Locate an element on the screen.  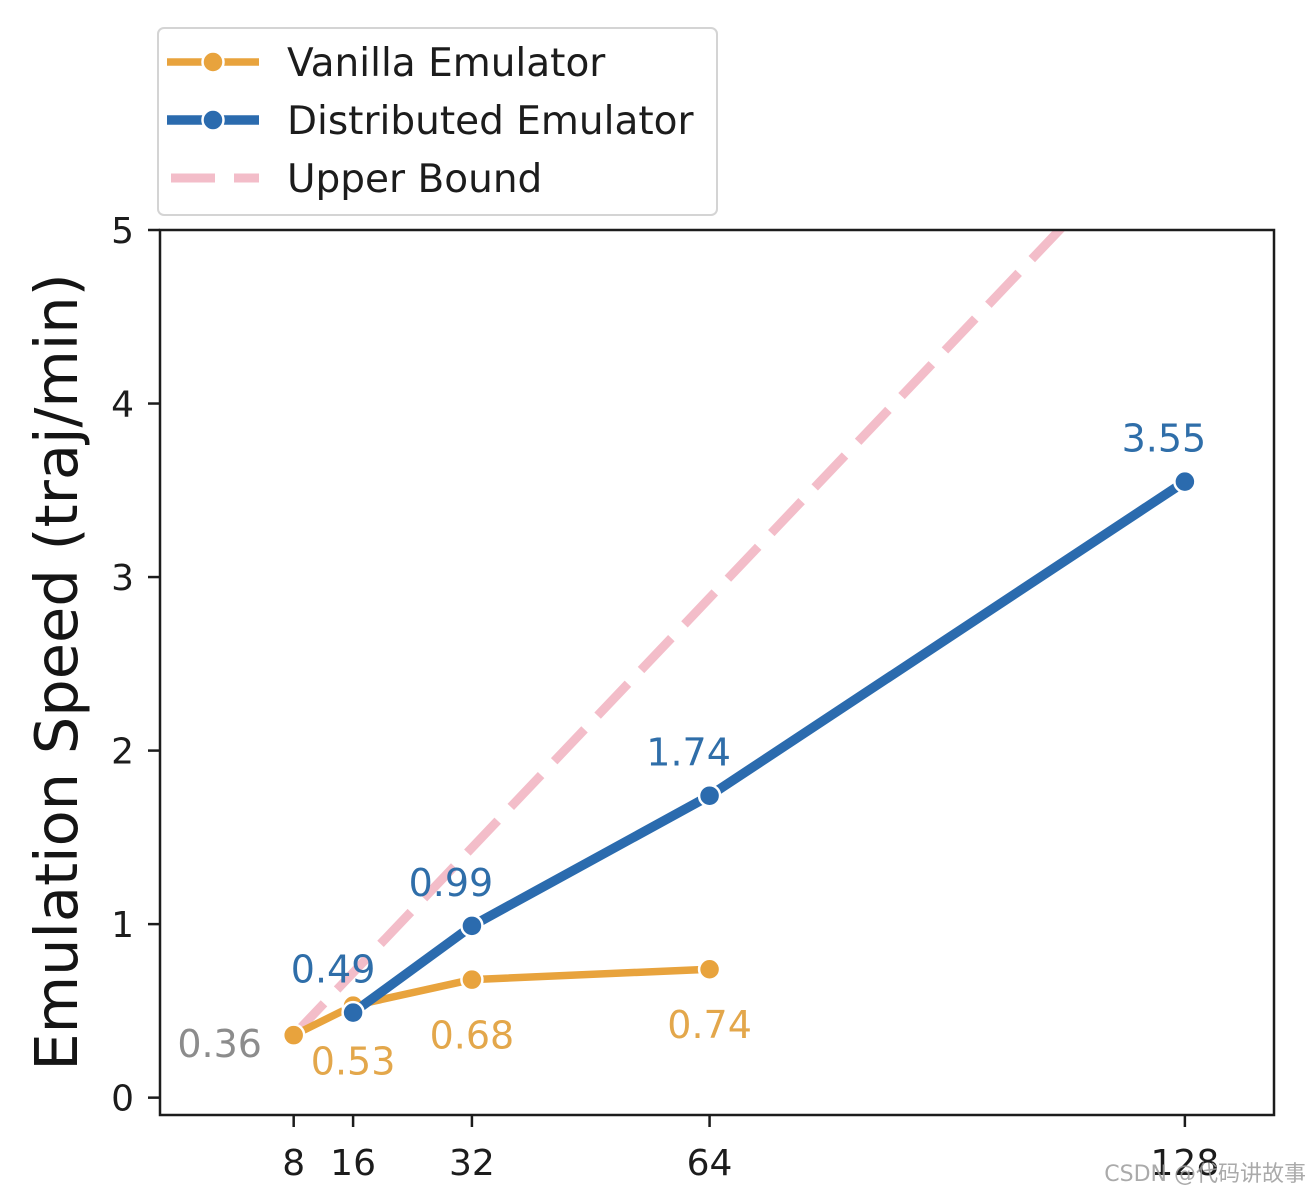
y-tick-label: 3 is located at coordinates (122, 578).